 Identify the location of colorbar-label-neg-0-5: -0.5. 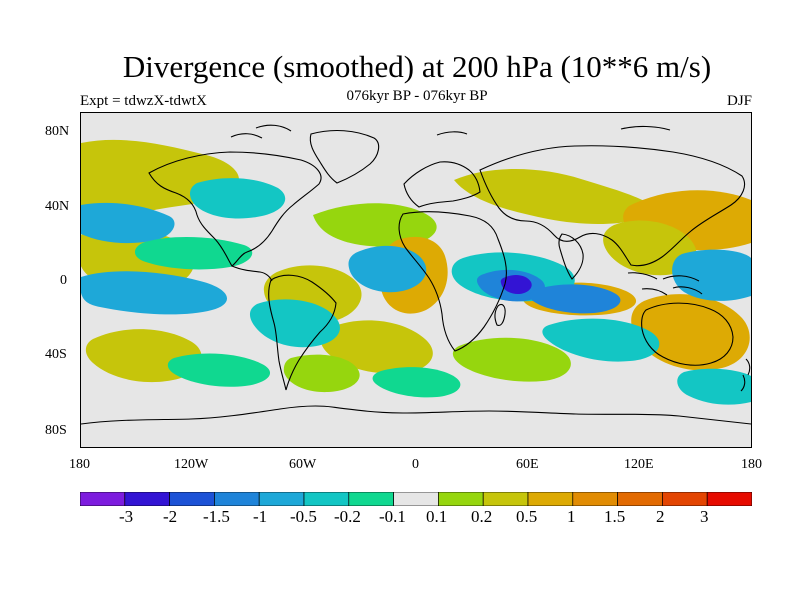
(303, 516).